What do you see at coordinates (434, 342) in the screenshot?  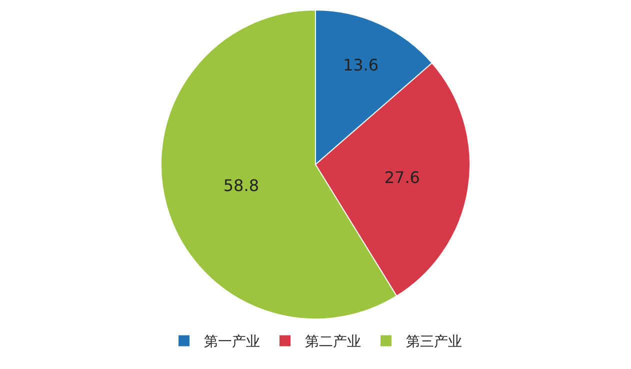 I see `legend-label: 第三产业` at bounding box center [434, 342].